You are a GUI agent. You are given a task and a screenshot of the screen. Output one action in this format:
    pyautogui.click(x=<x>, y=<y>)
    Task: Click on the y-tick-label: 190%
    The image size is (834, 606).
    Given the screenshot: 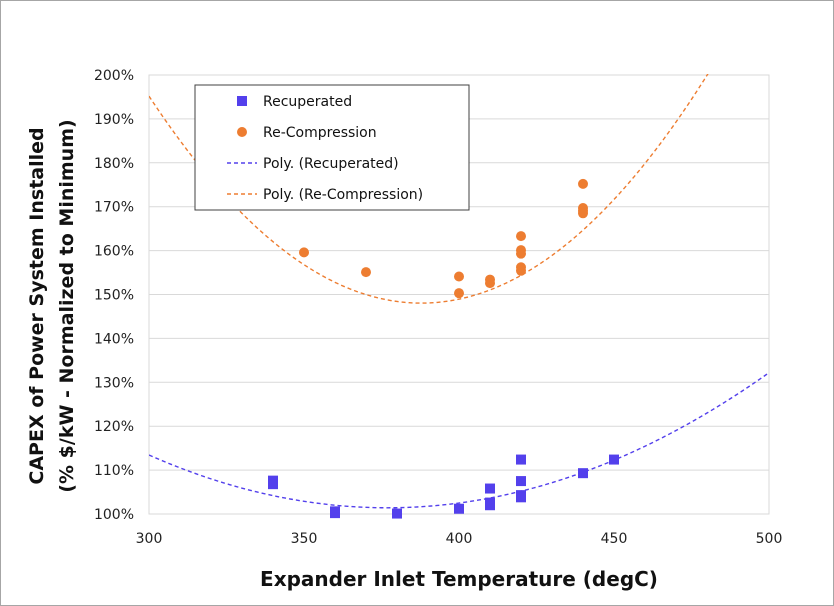 What is the action you would take?
    pyautogui.click(x=114, y=120)
    